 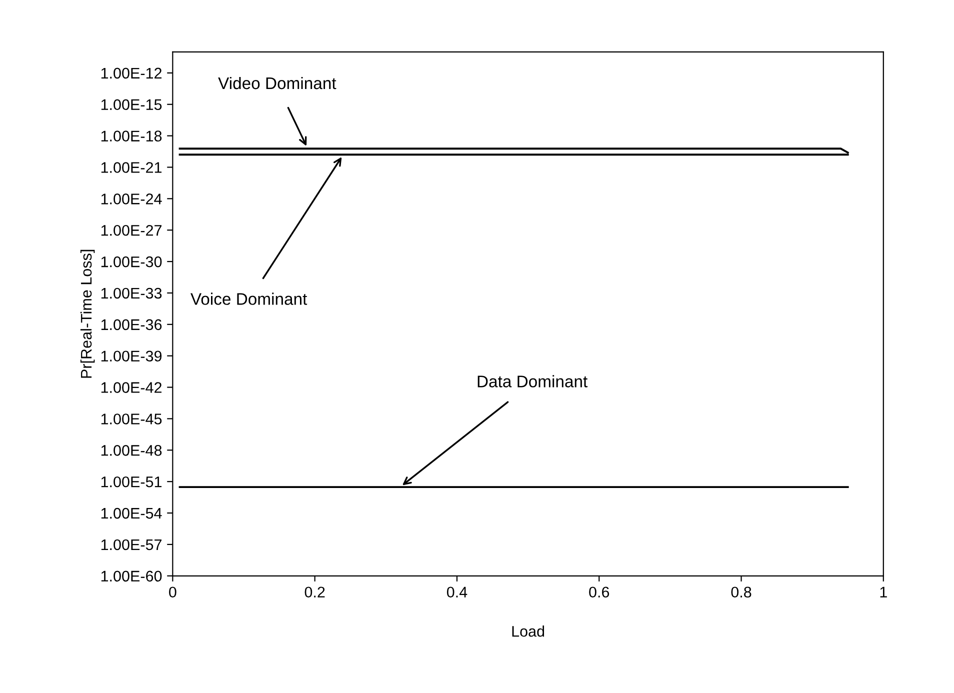 I want to click on annotation: Data Dominant, so click(x=533, y=381).